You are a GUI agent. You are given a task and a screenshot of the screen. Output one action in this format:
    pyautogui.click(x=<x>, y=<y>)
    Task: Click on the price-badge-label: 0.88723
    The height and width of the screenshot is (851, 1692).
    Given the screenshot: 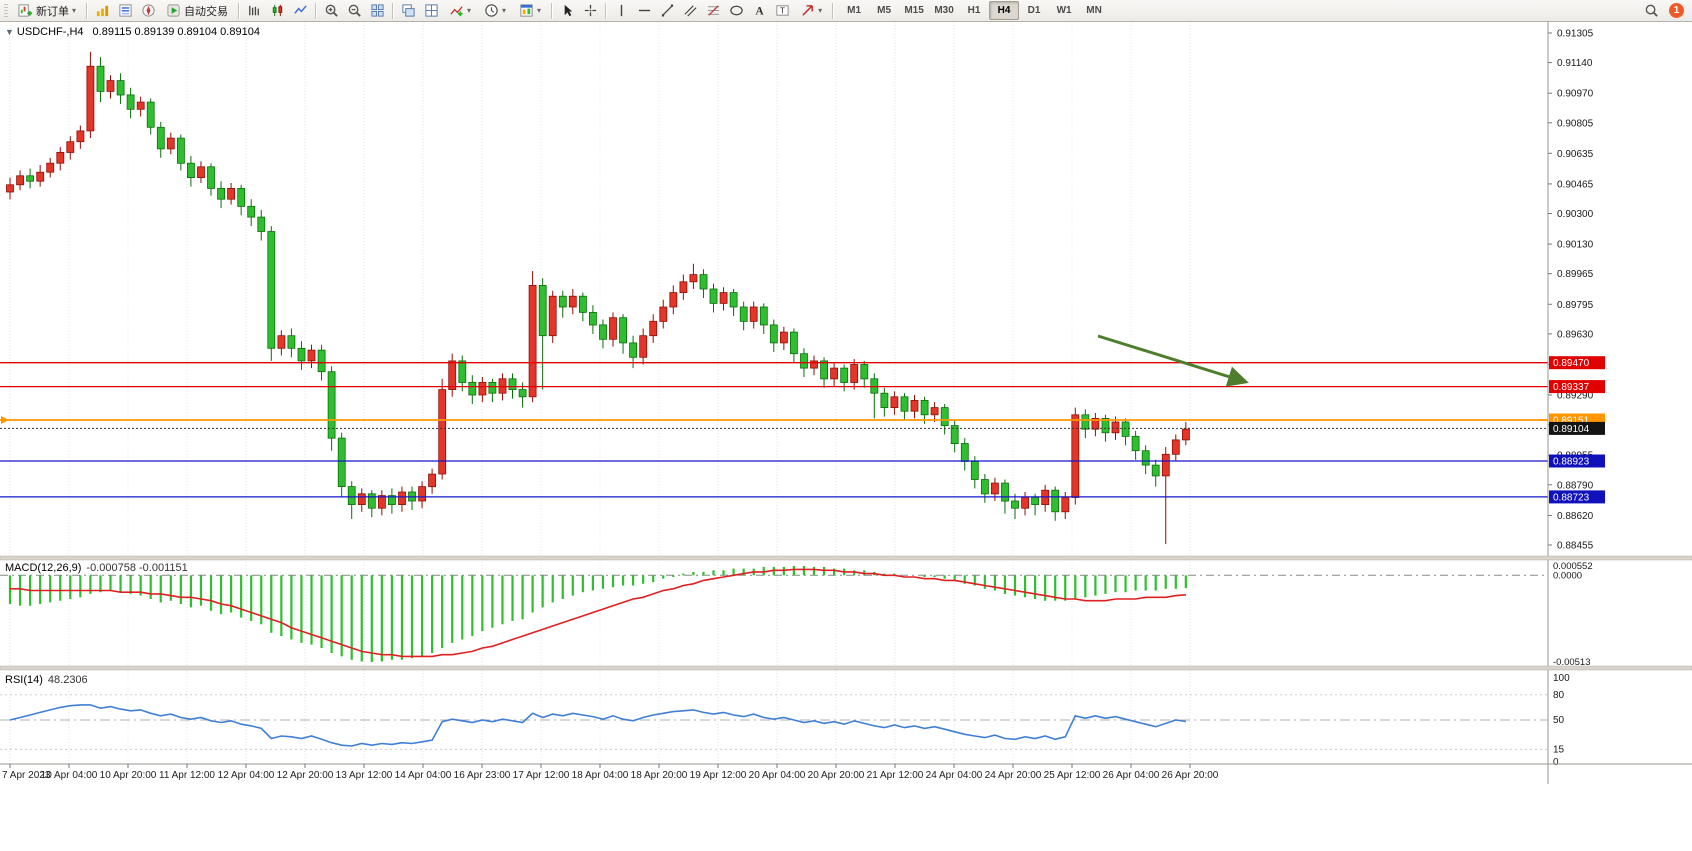 What is the action you would take?
    pyautogui.click(x=1571, y=497)
    